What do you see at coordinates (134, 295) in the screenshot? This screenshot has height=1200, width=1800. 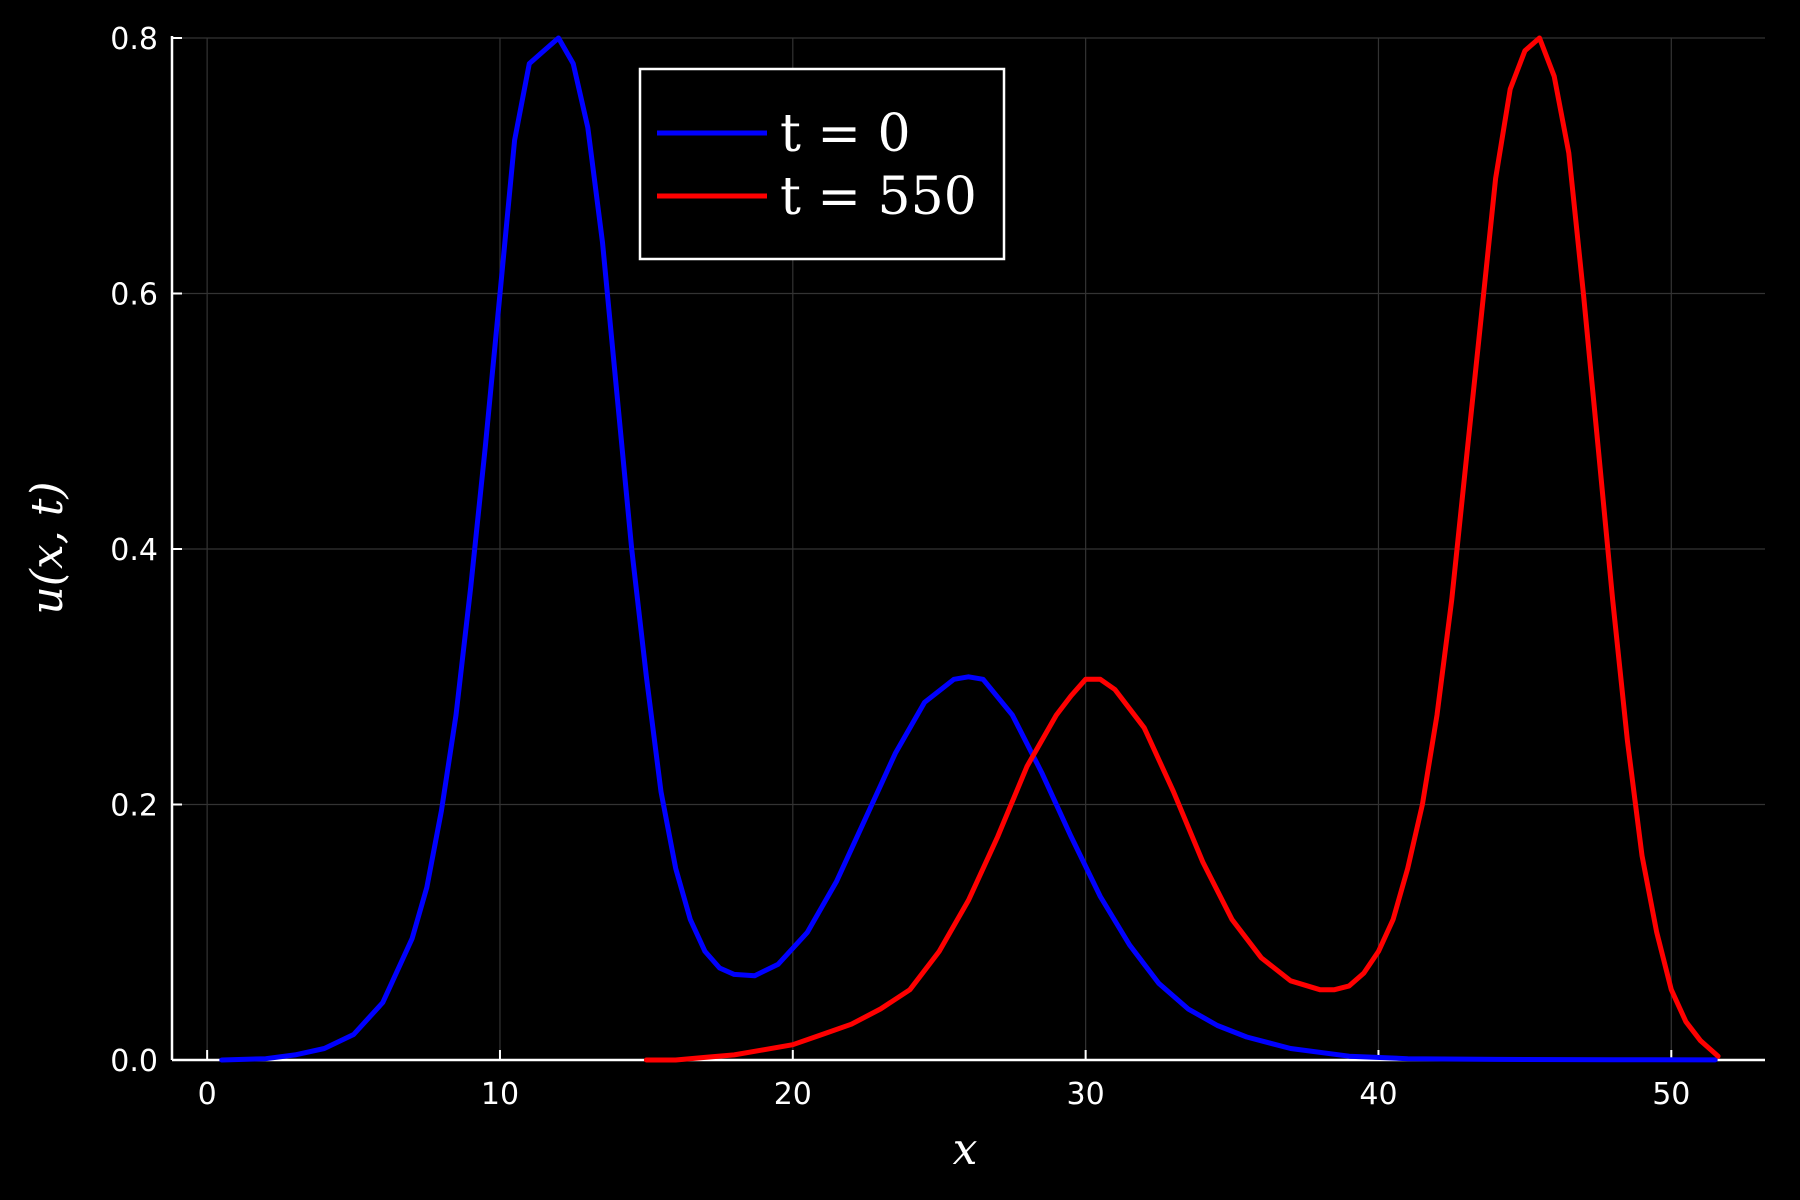 I see `y-tick-label: 0.6` at bounding box center [134, 295].